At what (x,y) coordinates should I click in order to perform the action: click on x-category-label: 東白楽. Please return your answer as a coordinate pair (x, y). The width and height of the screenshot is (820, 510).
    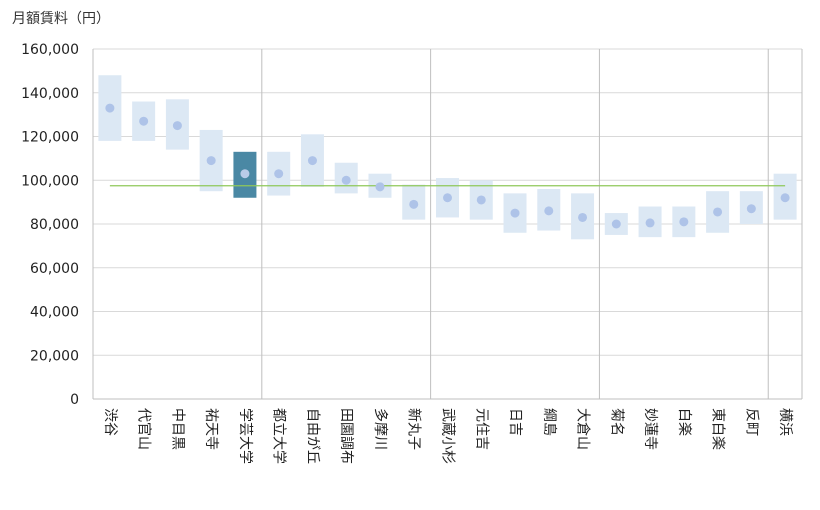
    Looking at the image, I should click on (718, 429).